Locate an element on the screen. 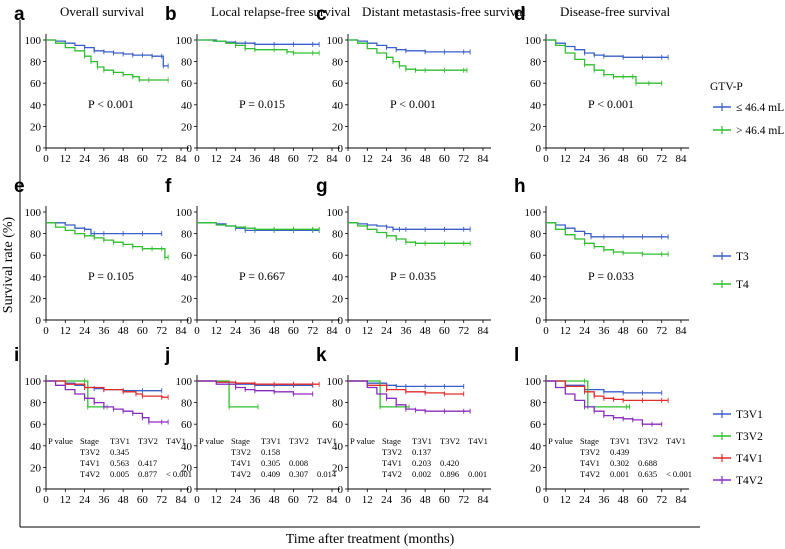  table-header-cell: T4V1 is located at coordinates (327, 441).